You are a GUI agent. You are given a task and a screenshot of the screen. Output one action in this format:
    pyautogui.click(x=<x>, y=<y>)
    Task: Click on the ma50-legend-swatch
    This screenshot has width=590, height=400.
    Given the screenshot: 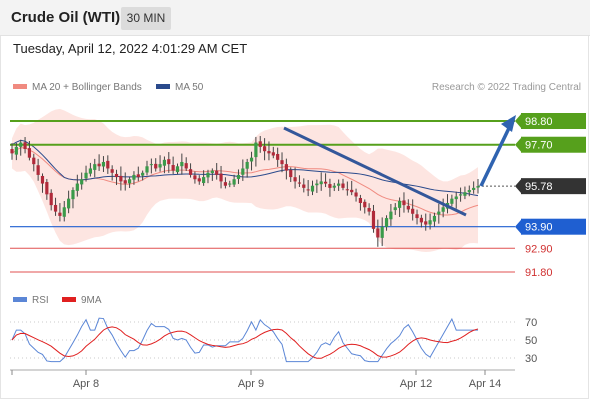 What is the action you would take?
    pyautogui.click(x=163, y=86)
    